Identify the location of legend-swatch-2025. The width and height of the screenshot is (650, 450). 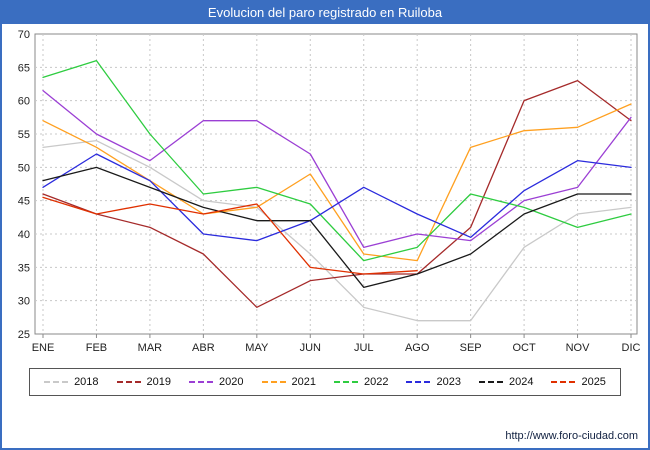
(563, 382).